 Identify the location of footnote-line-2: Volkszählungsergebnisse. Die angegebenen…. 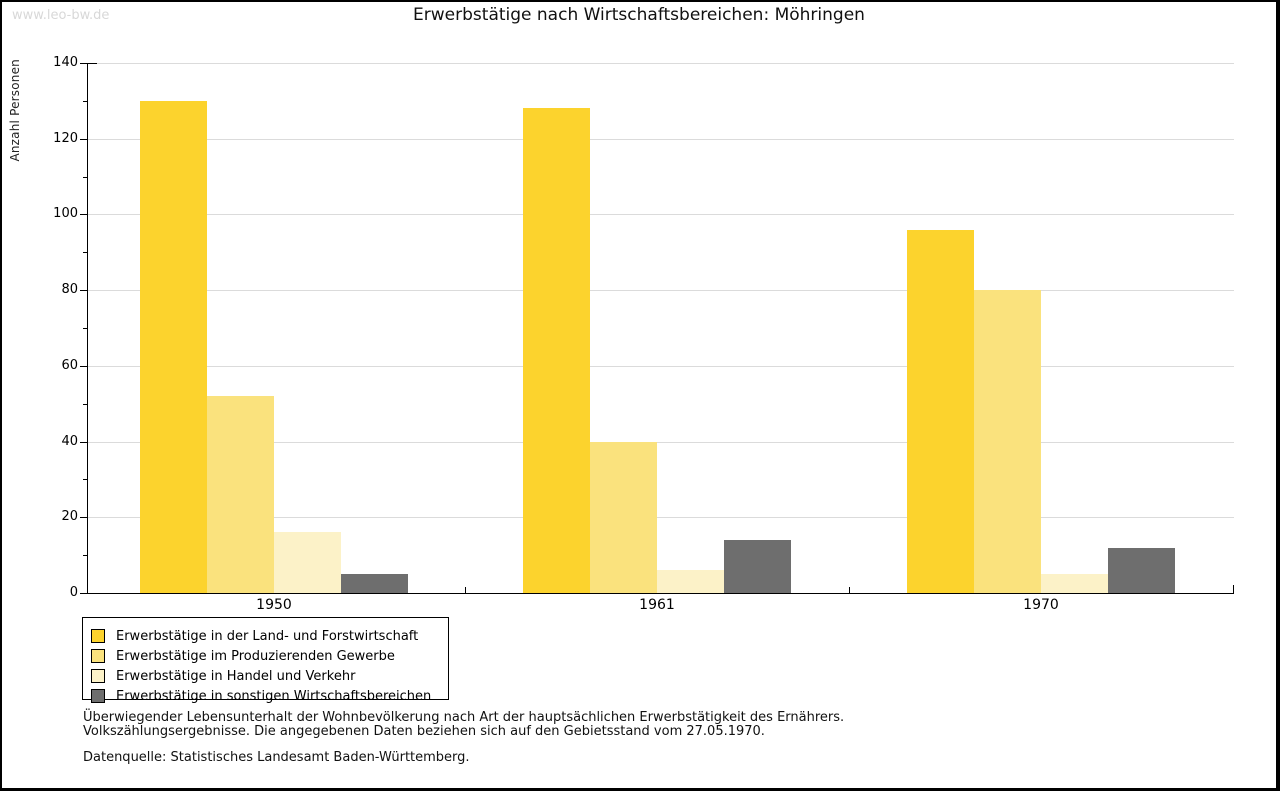
(424, 731).